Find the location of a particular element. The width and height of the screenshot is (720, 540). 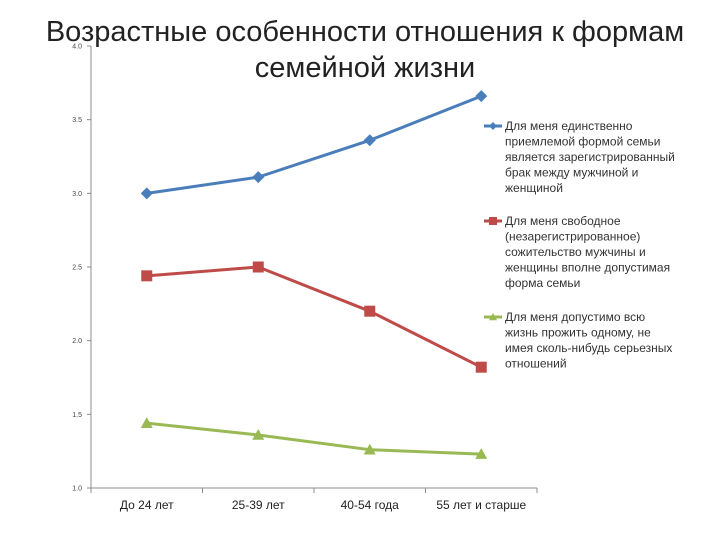

legend-3-text: жизнь прожить одному, не is located at coordinates (578, 333).